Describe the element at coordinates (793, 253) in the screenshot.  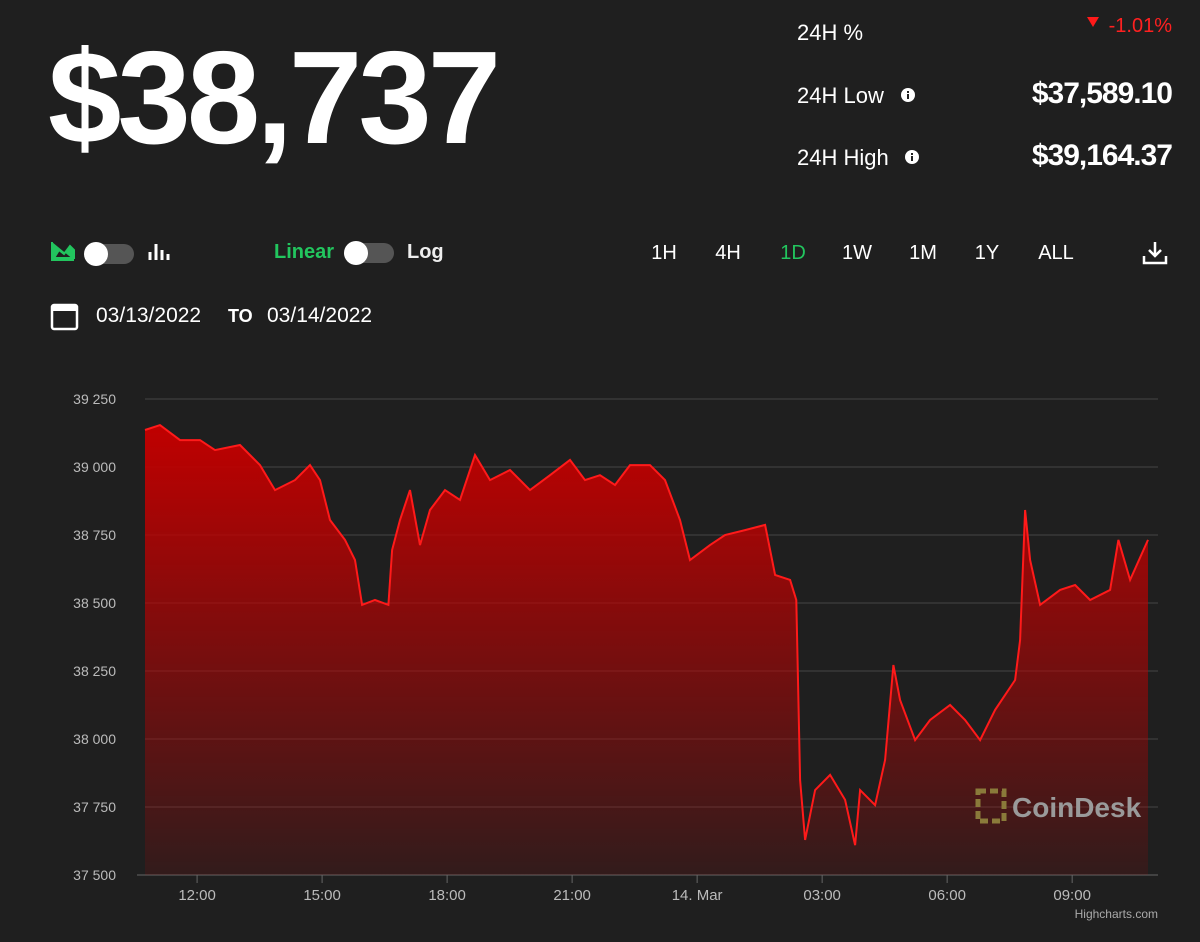
I see `range-button: 1D` at that location.